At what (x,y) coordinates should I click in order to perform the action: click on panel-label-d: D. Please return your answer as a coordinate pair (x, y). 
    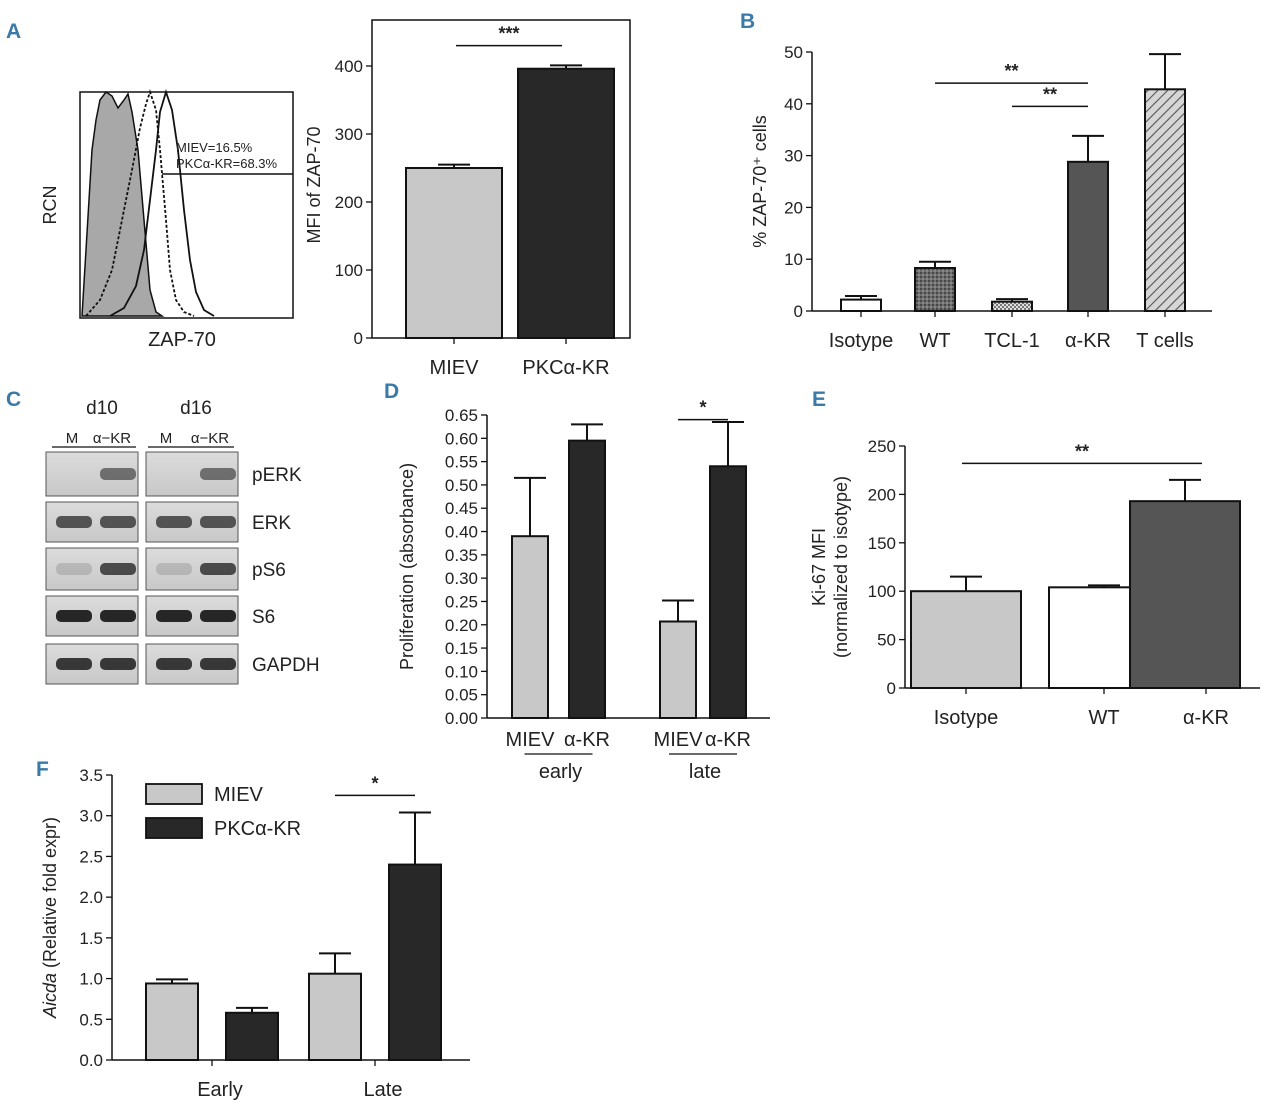
    Looking at the image, I should click on (391, 391).